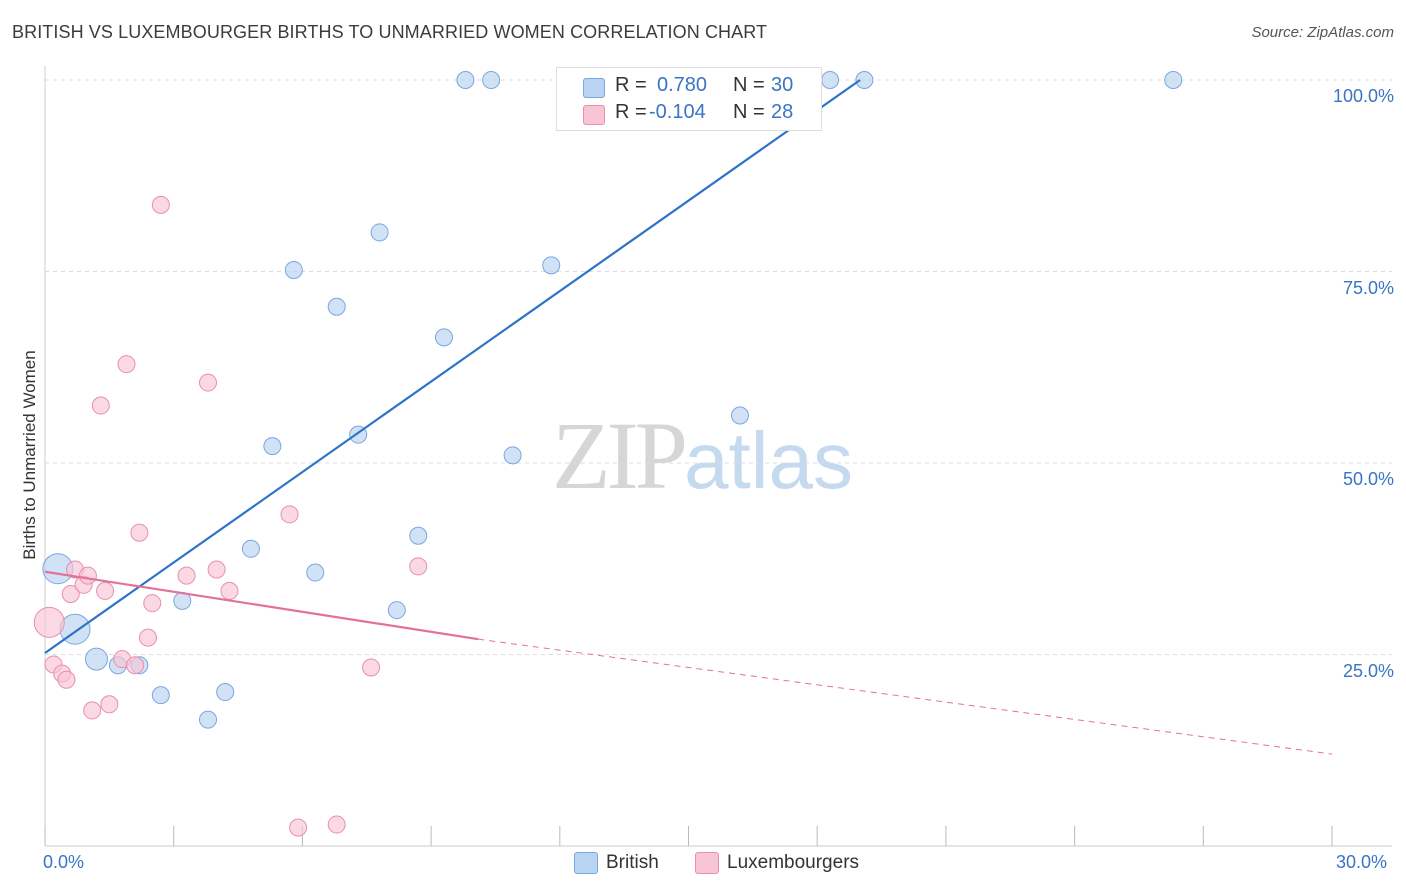 The height and width of the screenshot is (892, 1406). What do you see at coordinates (682, 85) in the screenshot?
I see `legend-r-value: 0.780` at bounding box center [682, 85].